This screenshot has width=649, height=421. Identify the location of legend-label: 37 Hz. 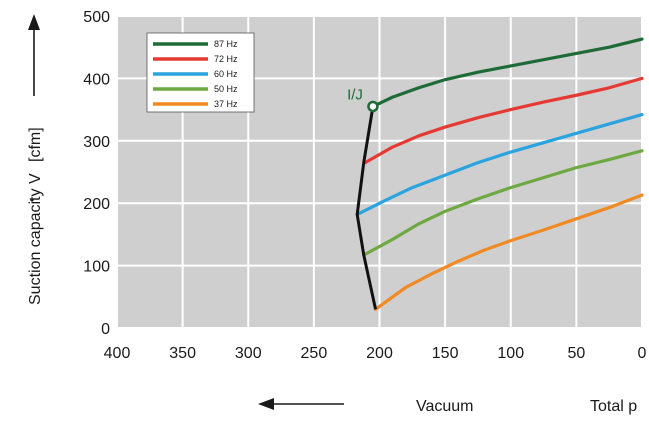
(226, 104).